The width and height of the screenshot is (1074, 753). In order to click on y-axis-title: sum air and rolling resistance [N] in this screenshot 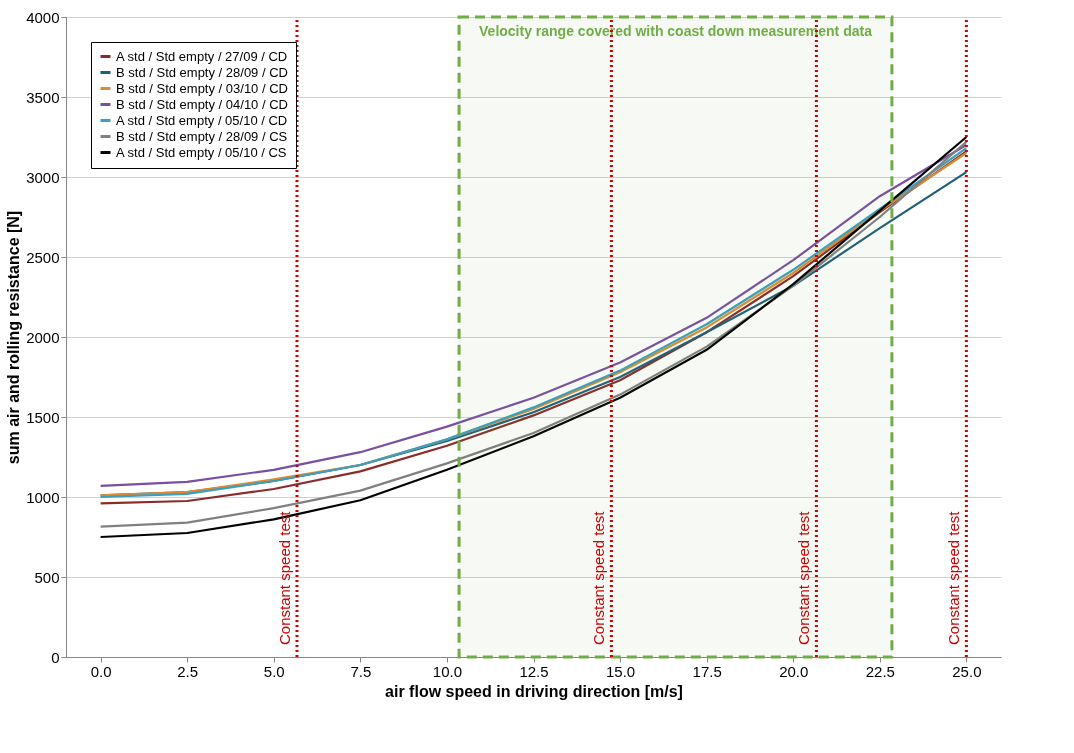, I will do `click(14, 337)`.